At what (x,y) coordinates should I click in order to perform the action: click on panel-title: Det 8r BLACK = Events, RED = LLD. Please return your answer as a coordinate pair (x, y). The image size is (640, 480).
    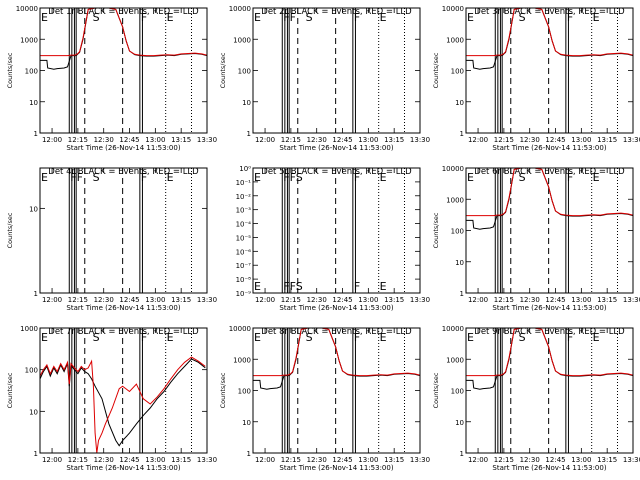
    Looking at the image, I should click on (336, 332).